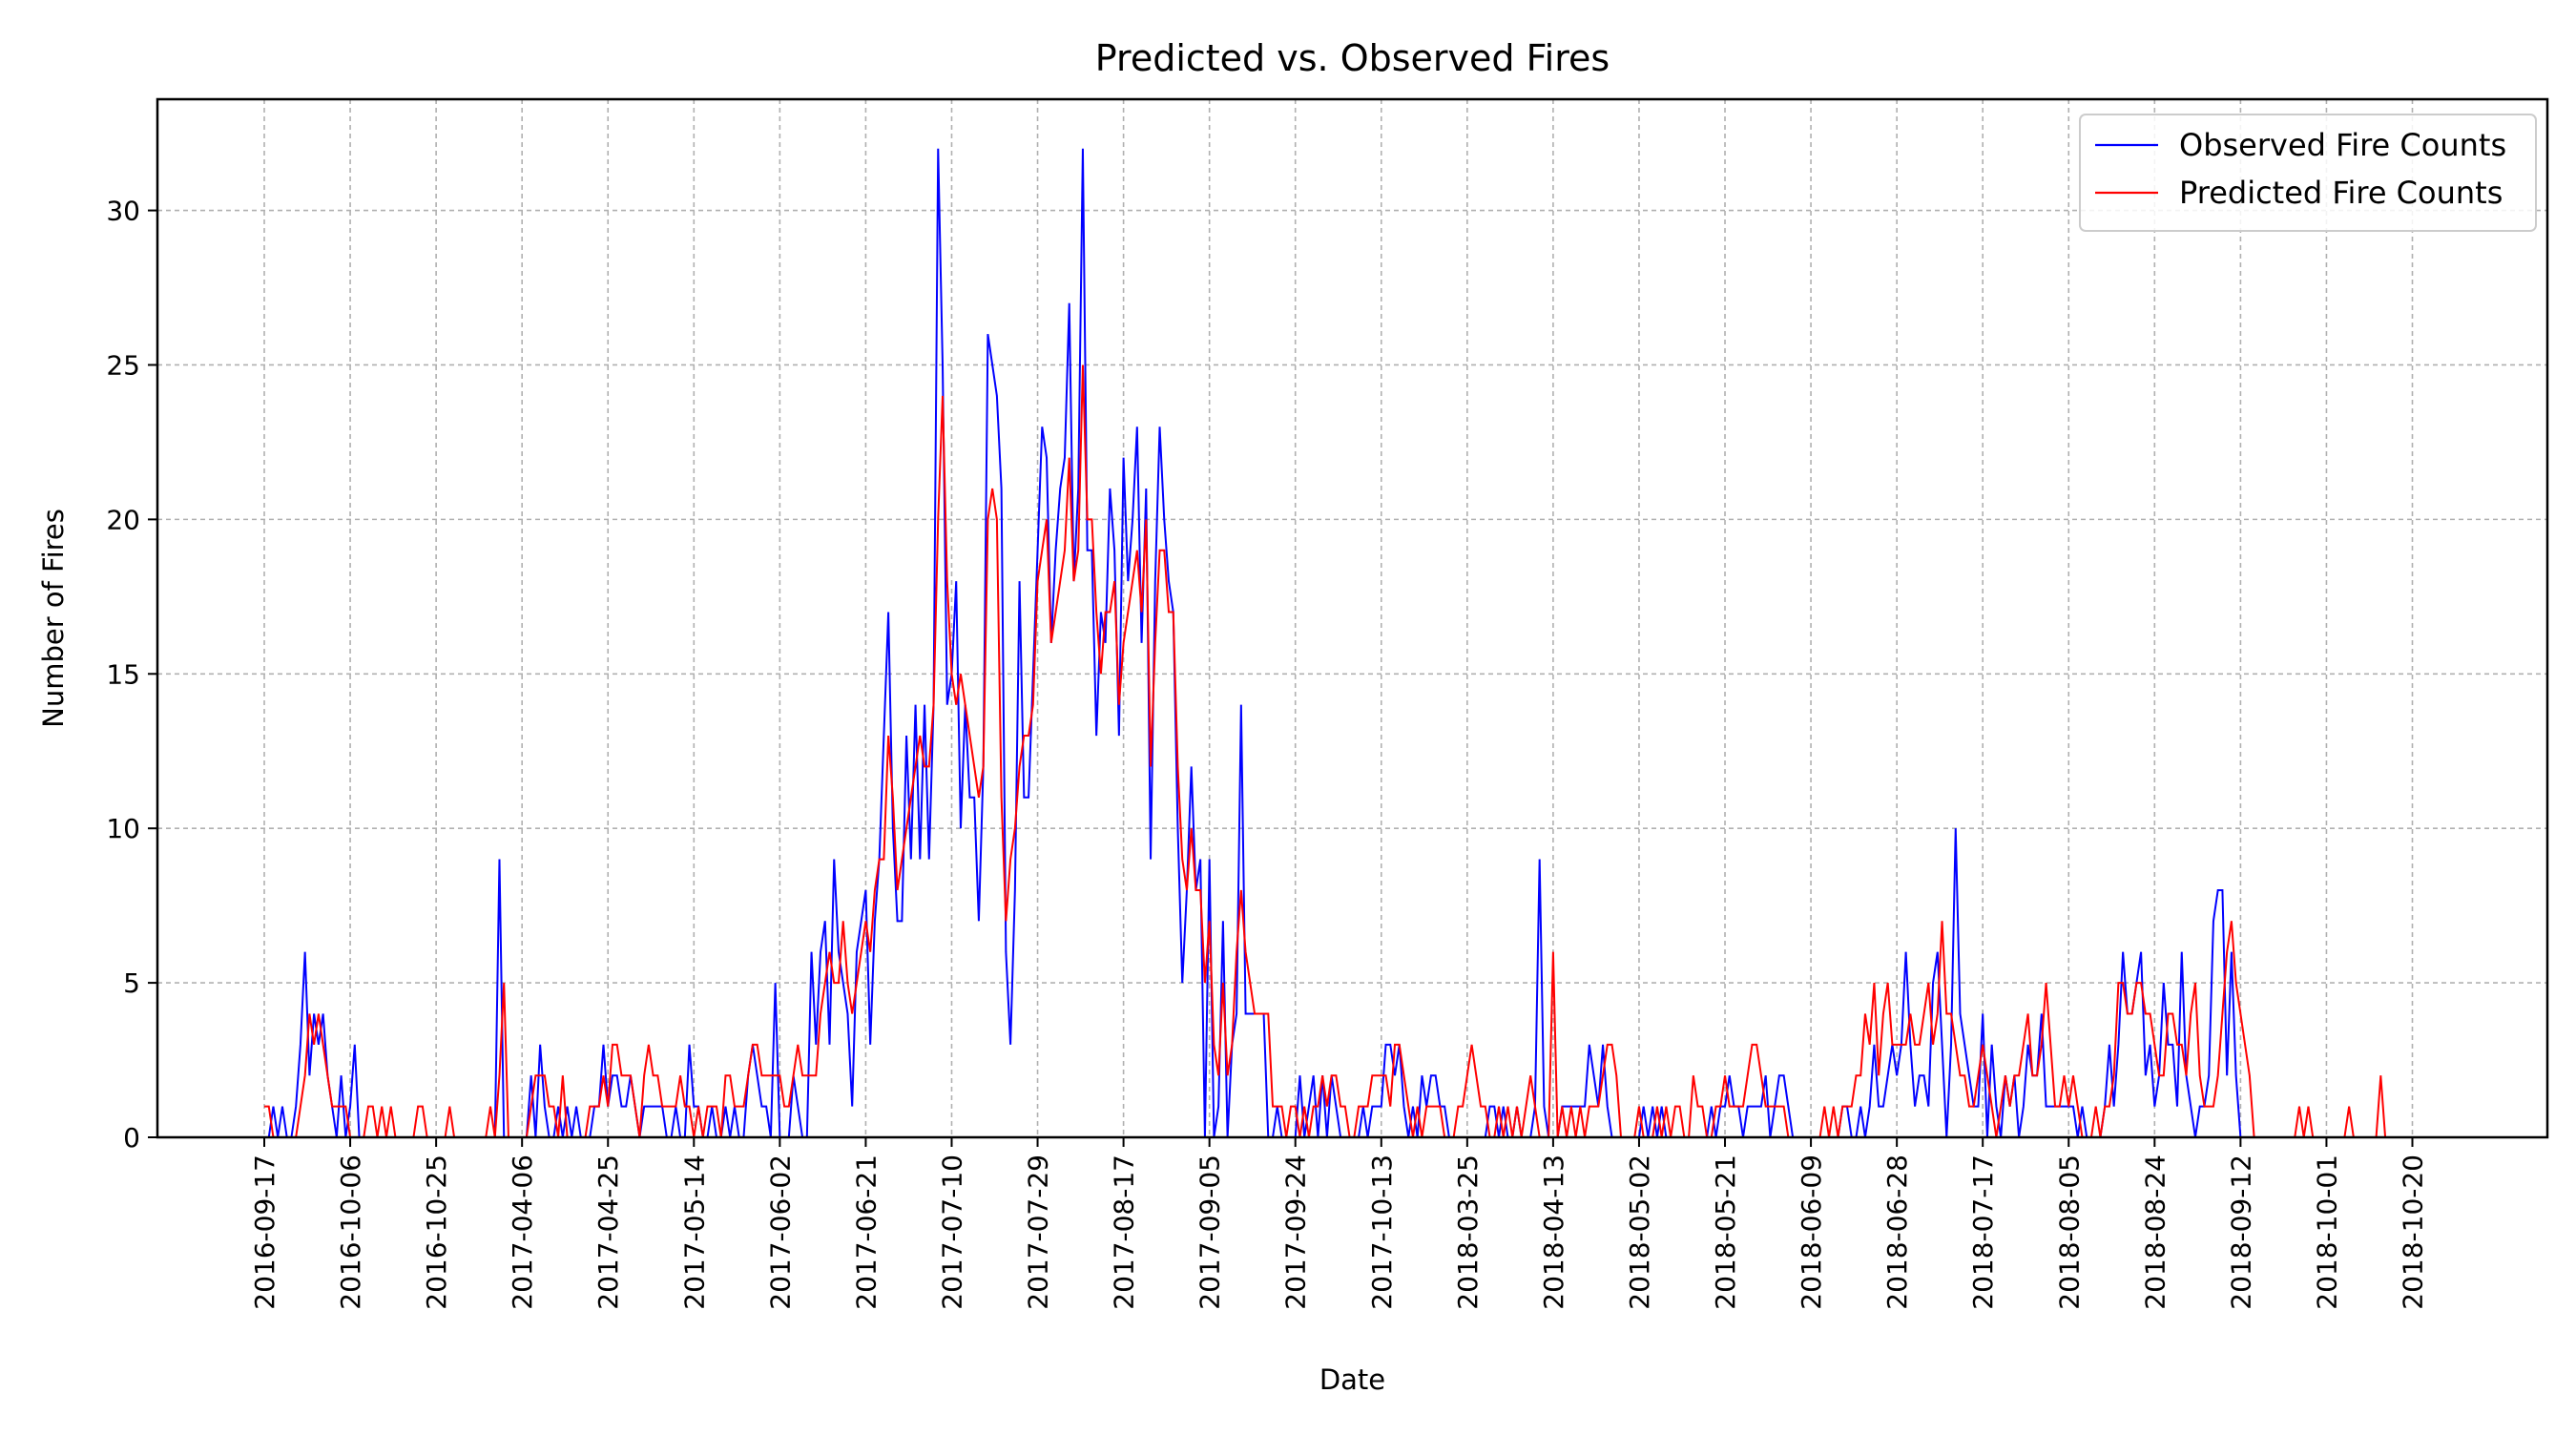  What do you see at coordinates (2240, 1232) in the screenshot?
I see `x-tick-label: 2018-09-12` at bounding box center [2240, 1232].